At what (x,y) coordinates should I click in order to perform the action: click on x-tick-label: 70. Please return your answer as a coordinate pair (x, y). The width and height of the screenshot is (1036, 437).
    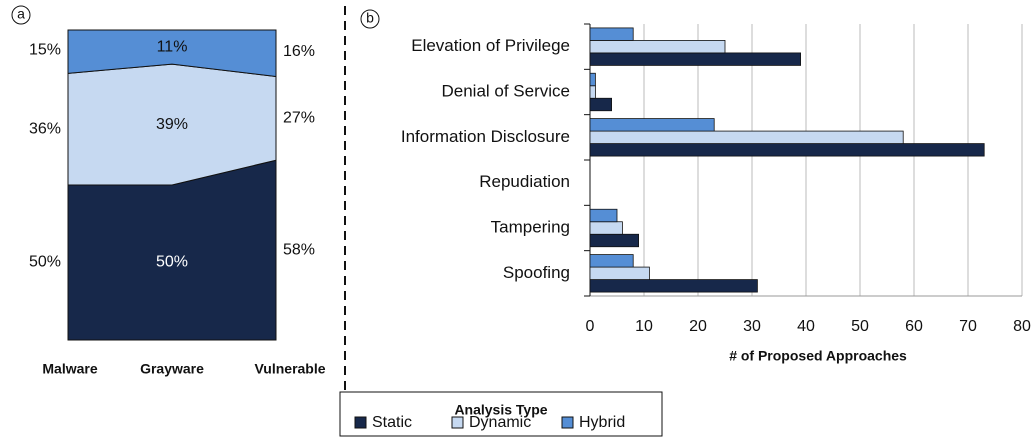
    Looking at the image, I should click on (968, 326).